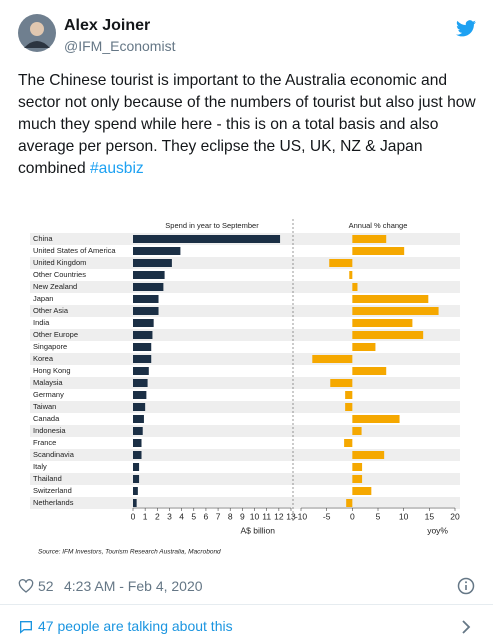  What do you see at coordinates (51, 310) in the screenshot?
I see `category-label: Other Asia` at bounding box center [51, 310].